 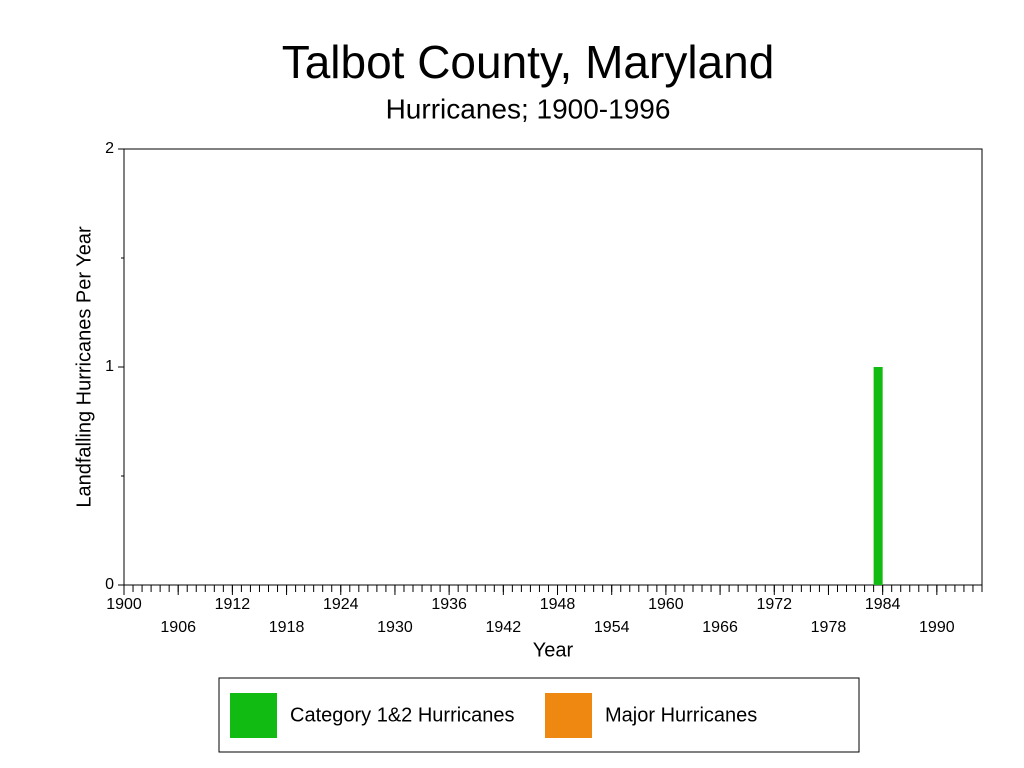 What do you see at coordinates (883, 604) in the screenshot?
I see `x-tick-label: 1984` at bounding box center [883, 604].